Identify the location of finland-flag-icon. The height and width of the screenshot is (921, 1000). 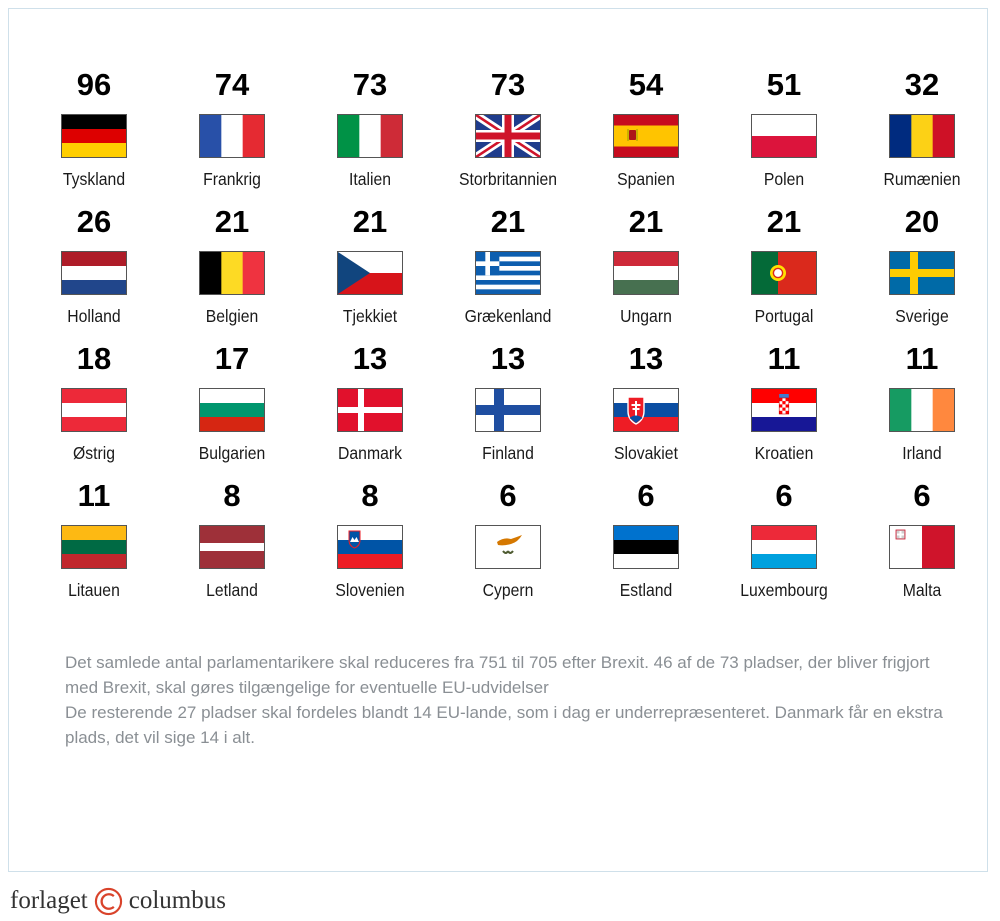
(508, 410).